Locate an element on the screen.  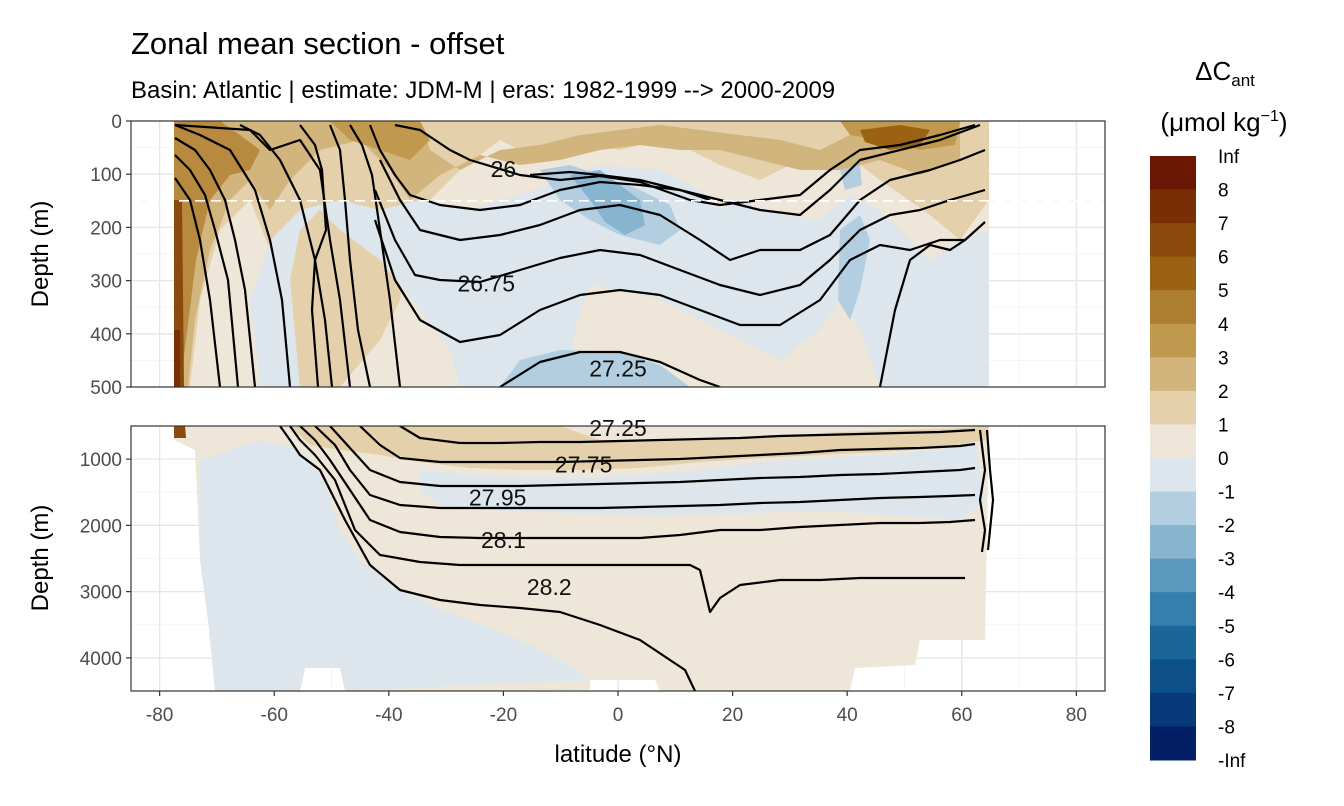
y-tick-label: 4000 is located at coordinates (101, 659).